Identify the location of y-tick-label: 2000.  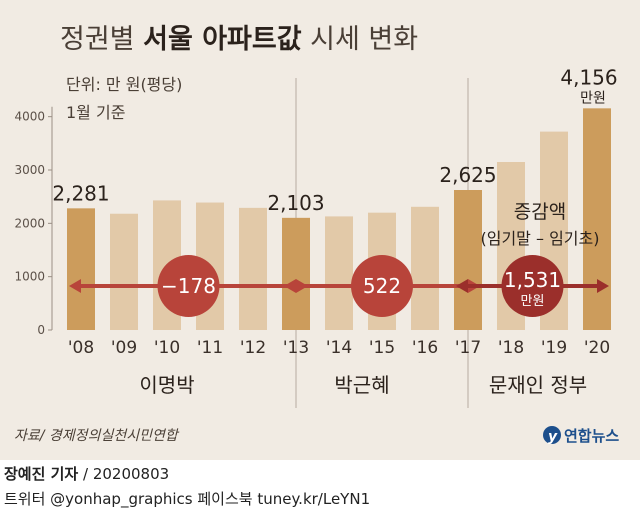
(29, 223).